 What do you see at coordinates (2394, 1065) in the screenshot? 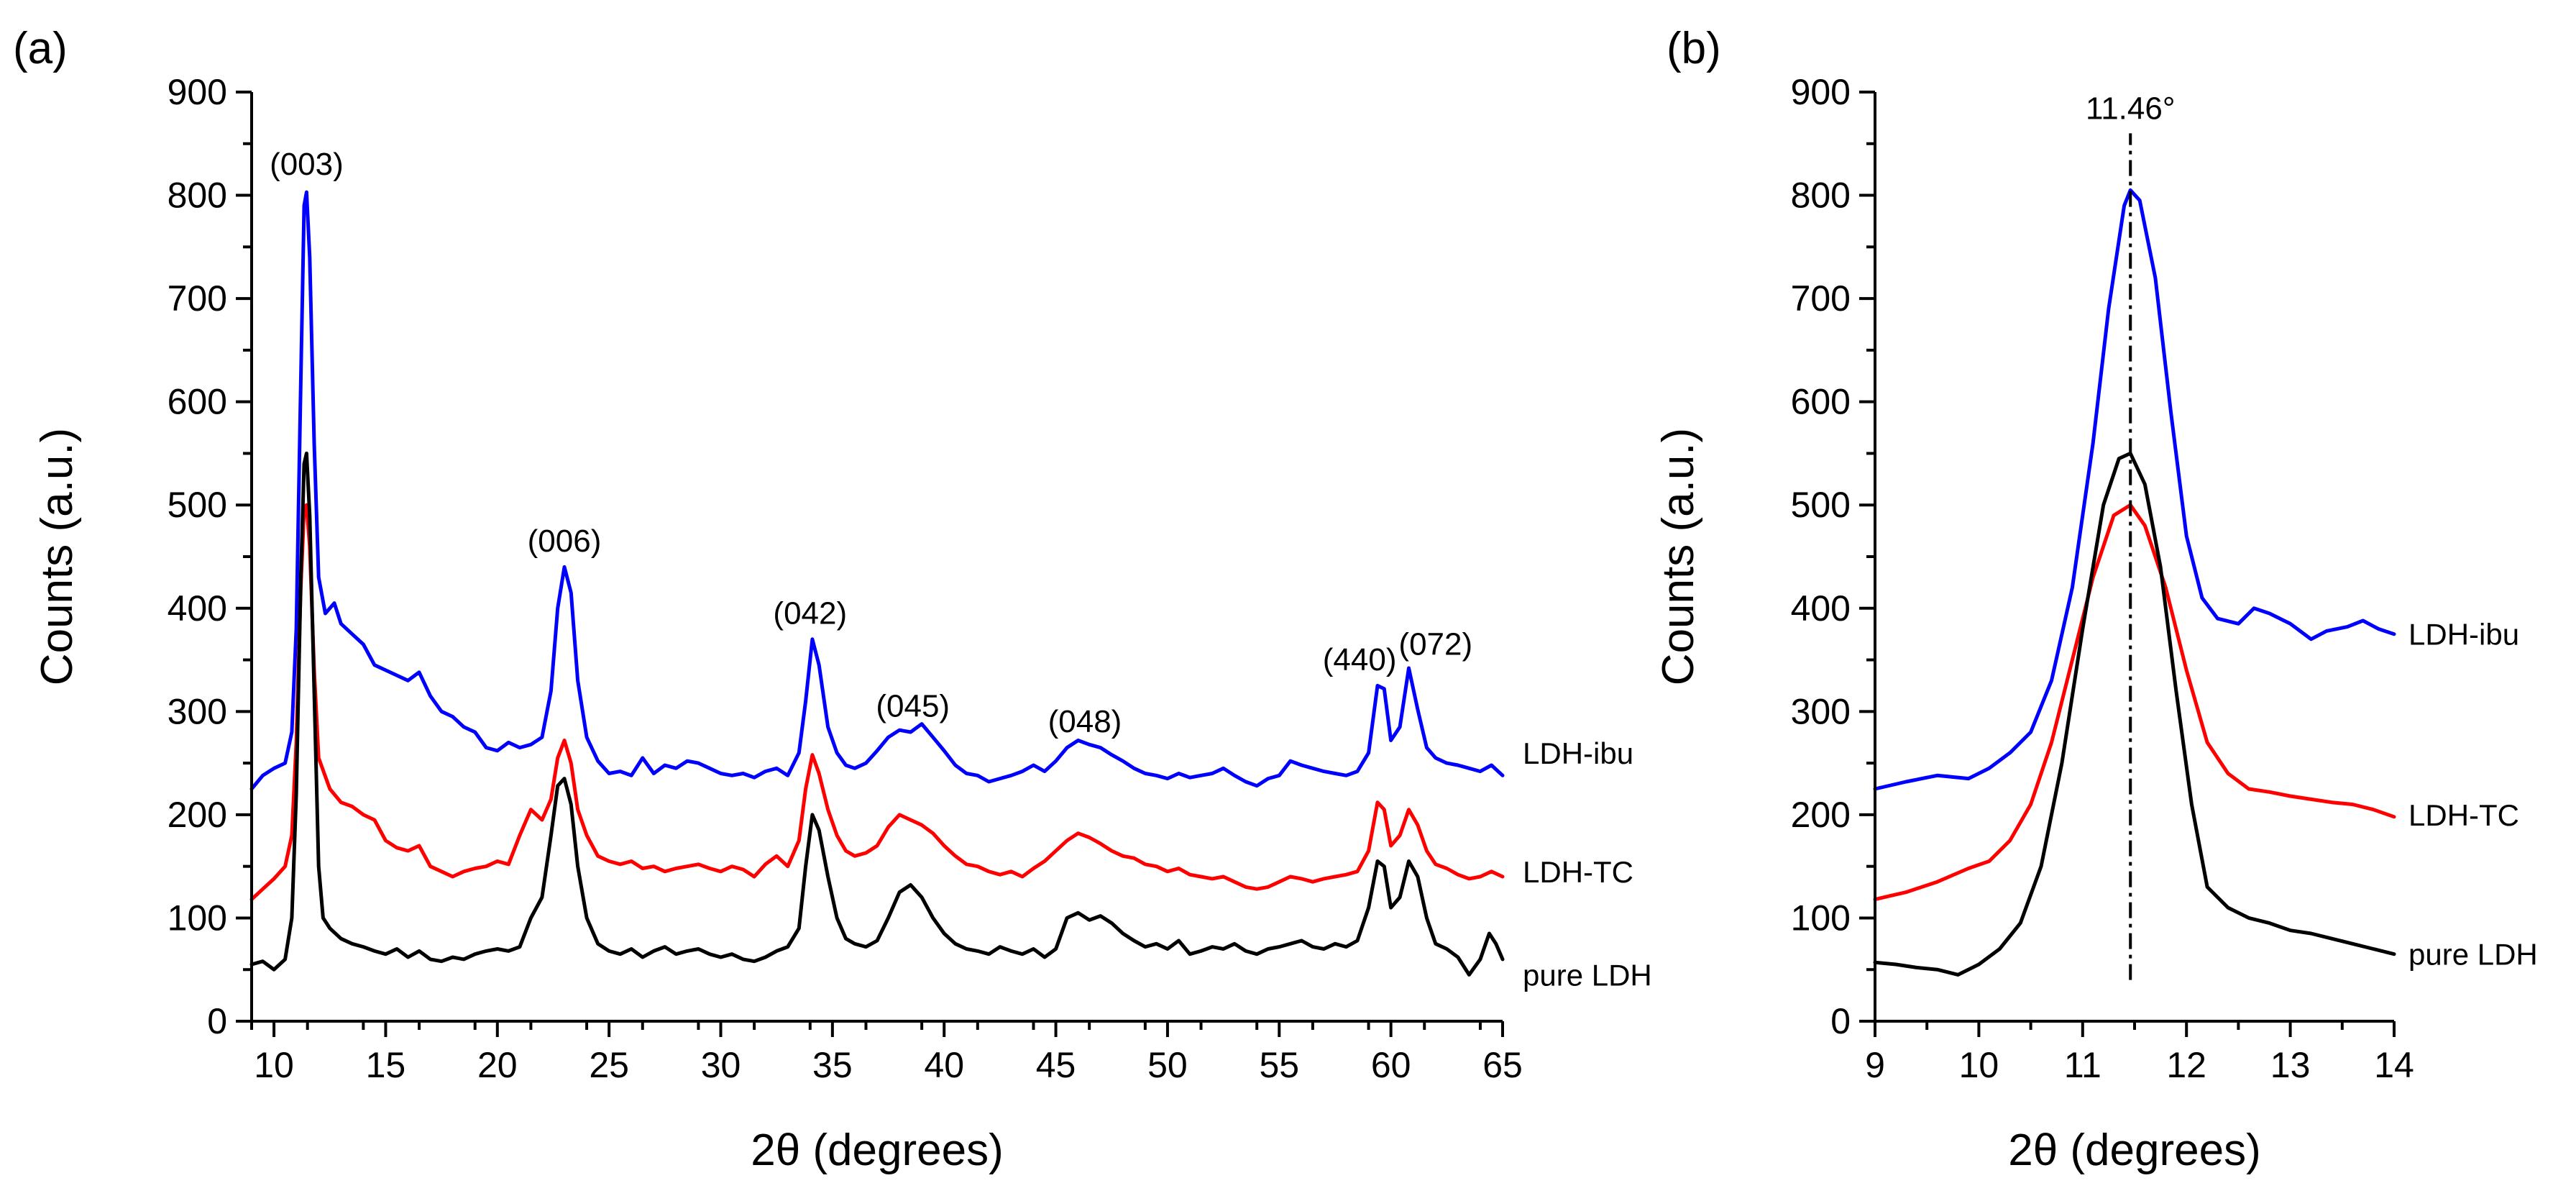
I see `panel-b-x-tick-label: 14` at bounding box center [2394, 1065].